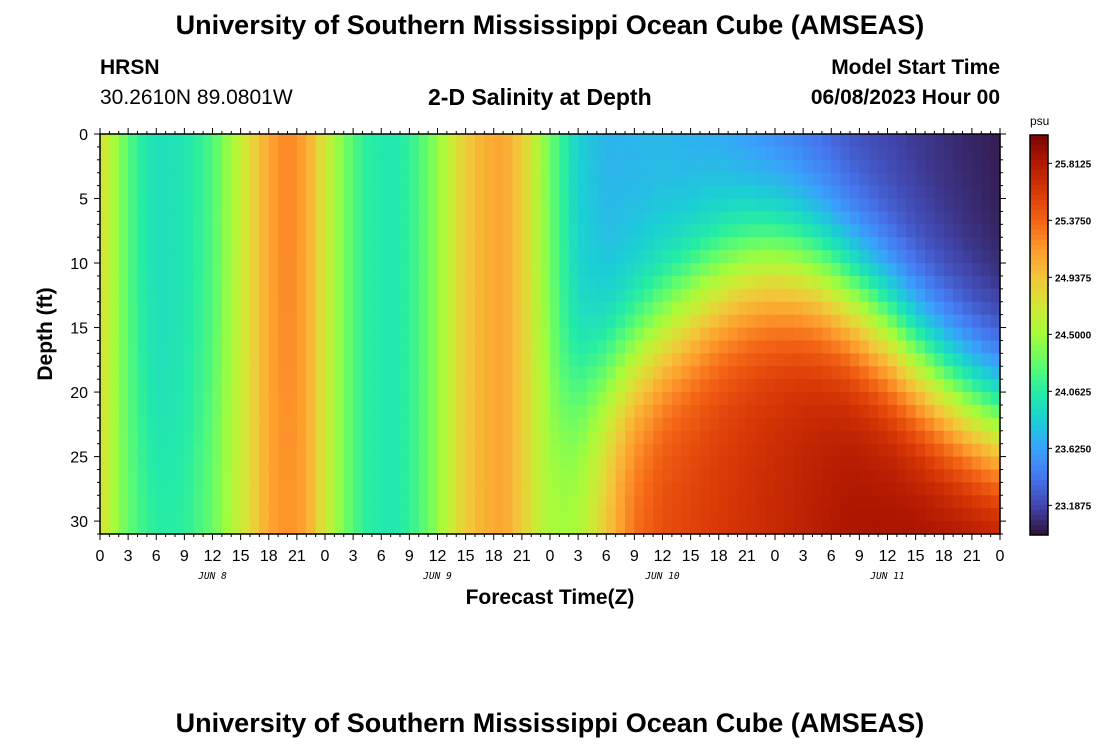 The height and width of the screenshot is (750, 1100). I want to click on x-tick-label: 0, so click(775, 556).